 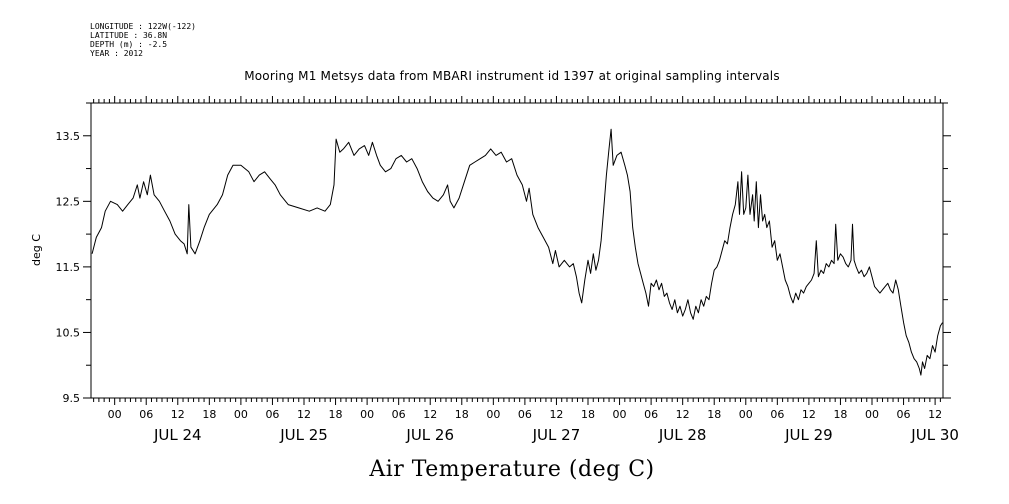 I want to click on x-day-label: JUL 27, so click(x=556, y=435).